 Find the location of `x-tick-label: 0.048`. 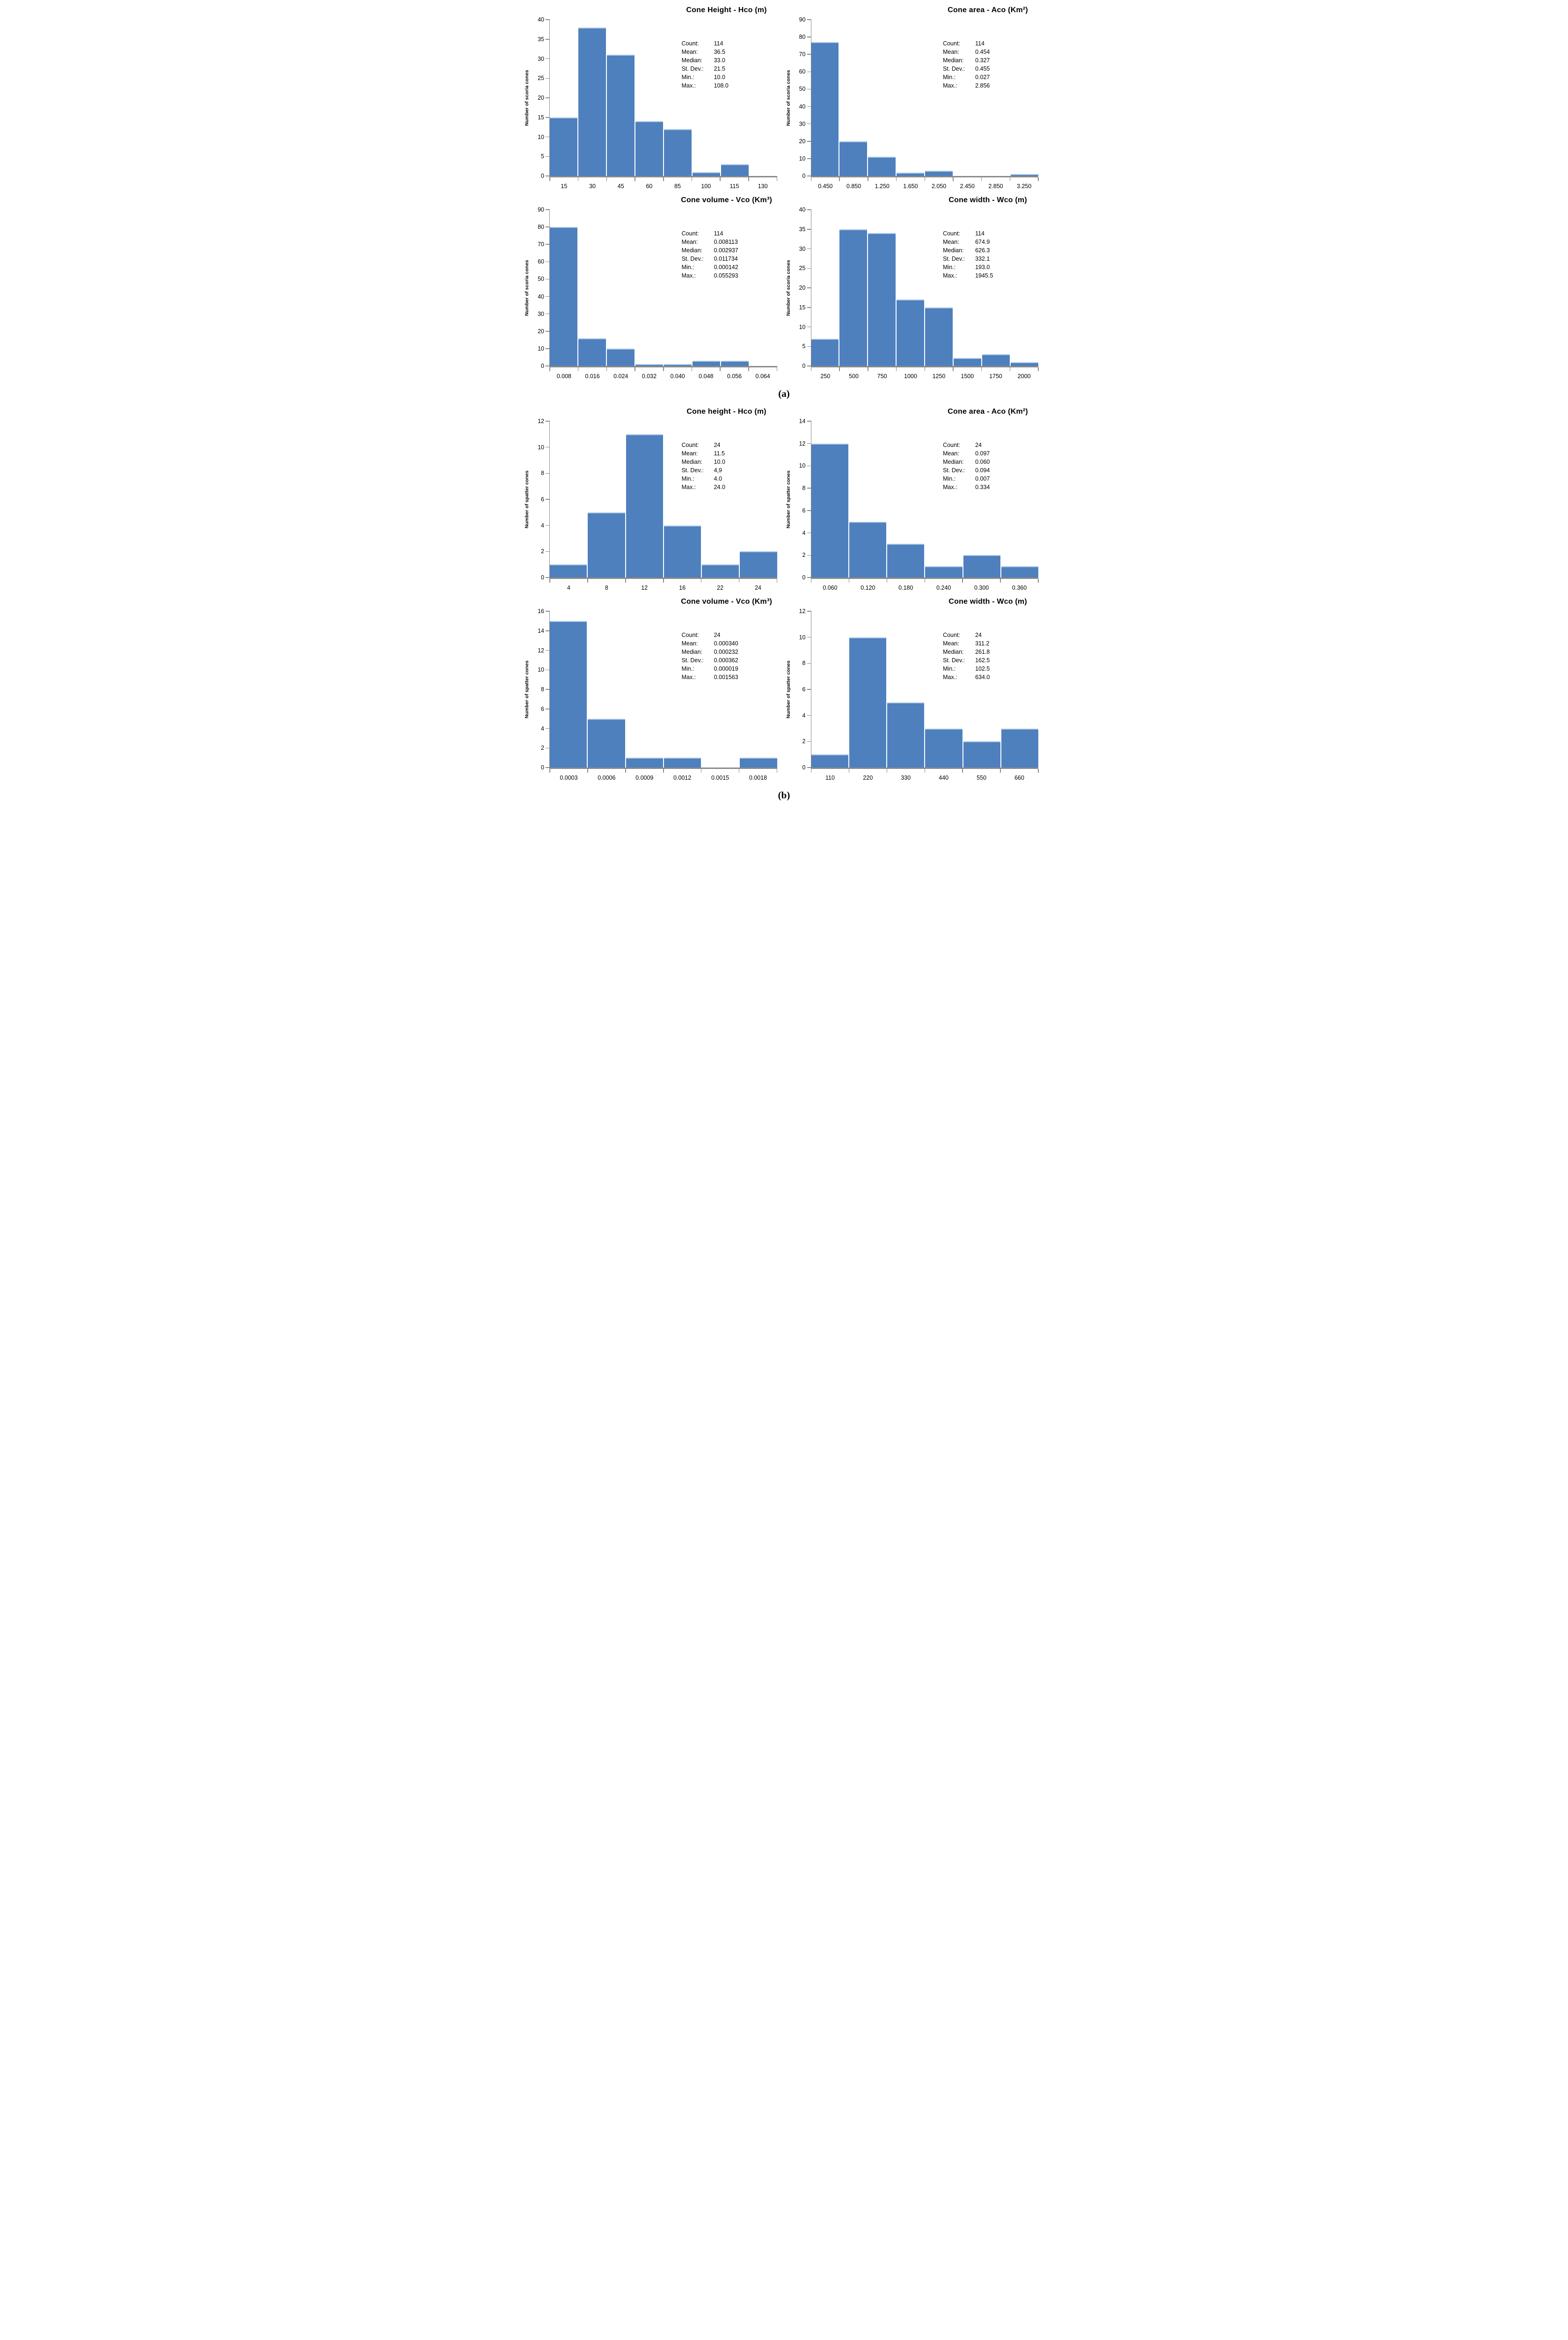

x-tick-label: 0.048 is located at coordinates (706, 376).